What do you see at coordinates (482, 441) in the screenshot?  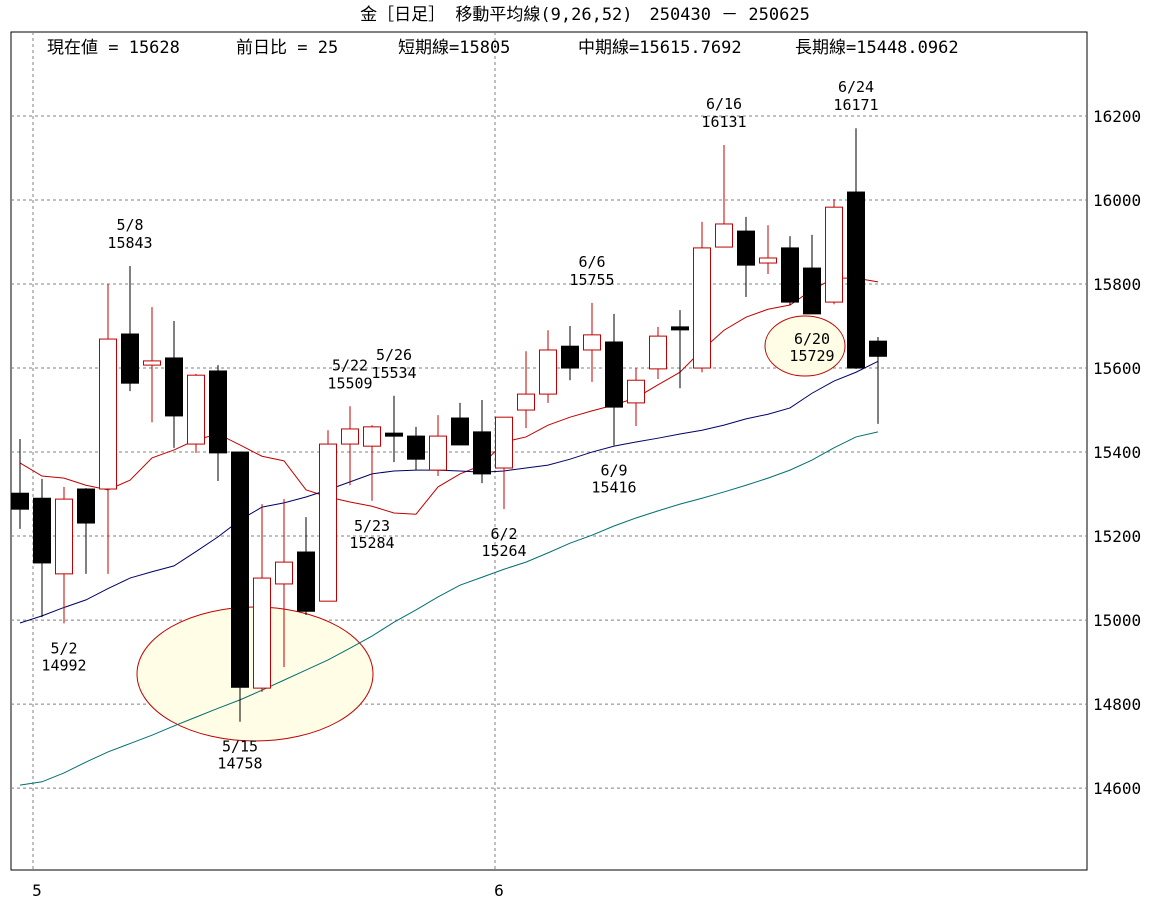 I see `candle-5/30` at bounding box center [482, 441].